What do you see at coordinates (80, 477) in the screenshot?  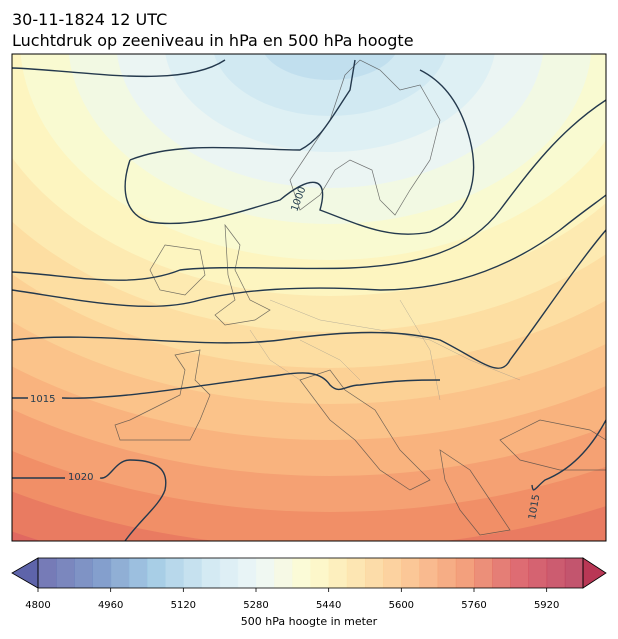 I see `contour-label: 1020` at bounding box center [80, 477].